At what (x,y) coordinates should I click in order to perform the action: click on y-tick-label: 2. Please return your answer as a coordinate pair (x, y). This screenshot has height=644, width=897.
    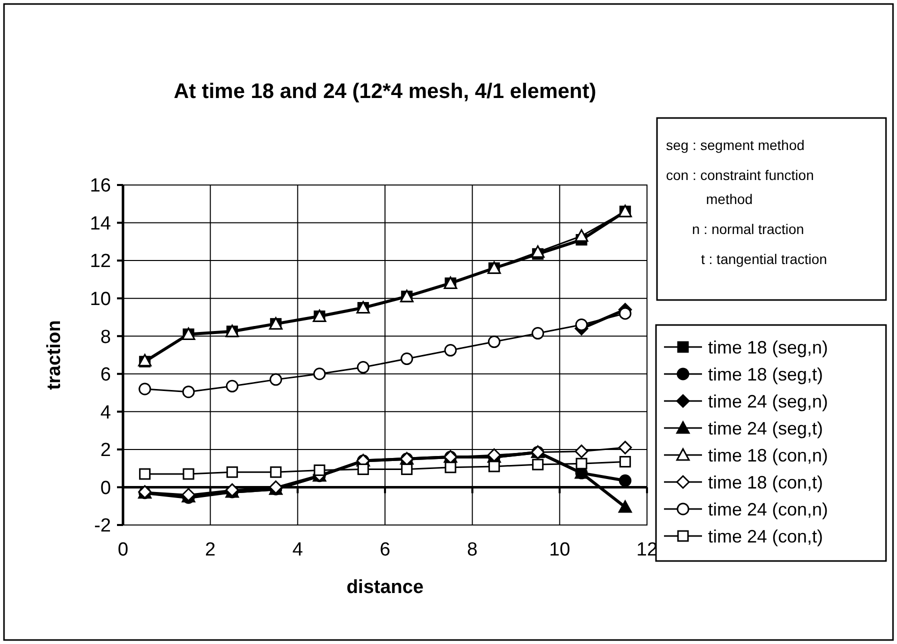
    Looking at the image, I should click on (105, 451).